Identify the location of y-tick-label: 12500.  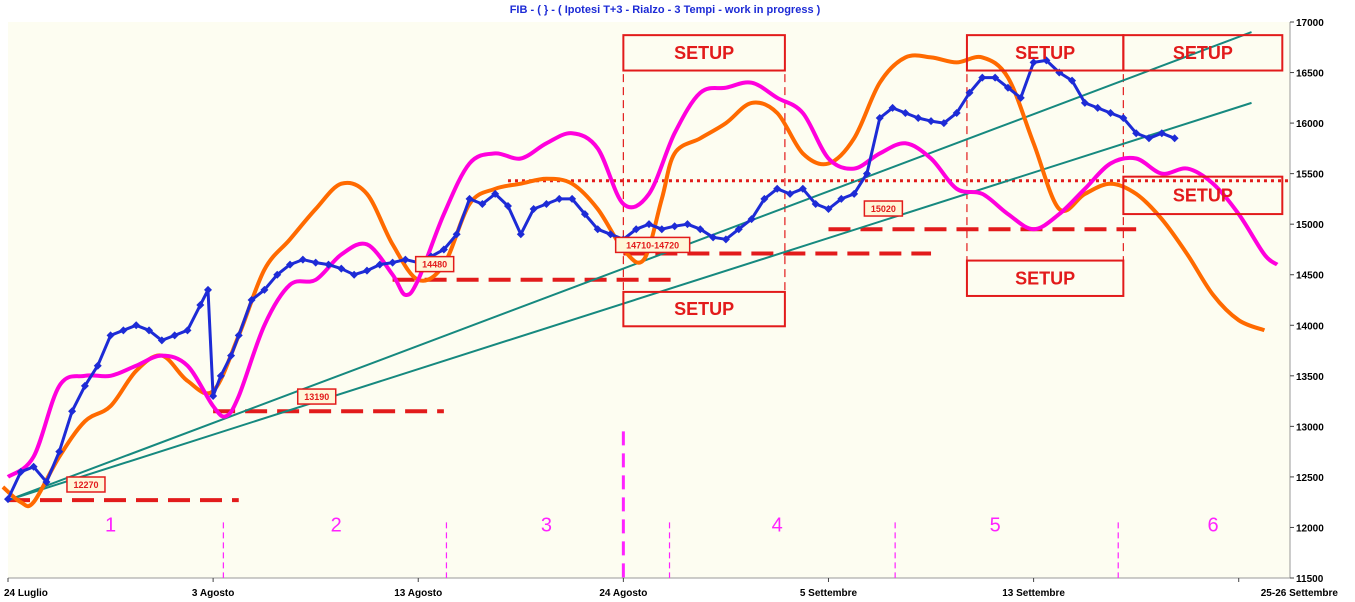
(1310, 478).